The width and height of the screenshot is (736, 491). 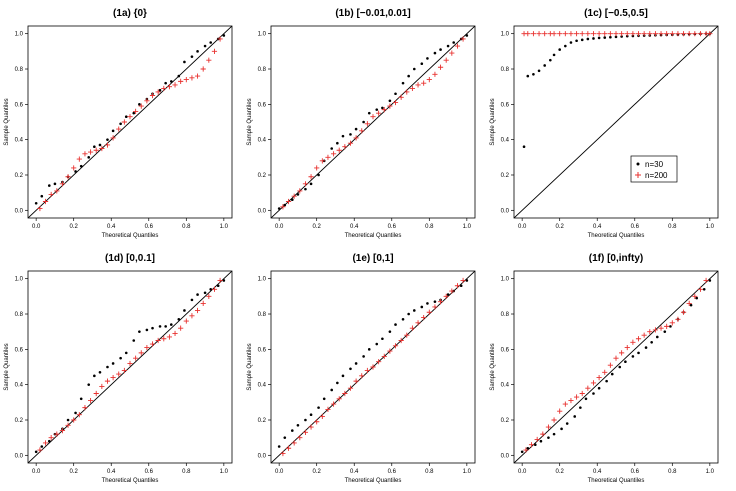 I want to click on x-tick-label: 0.6, so click(x=392, y=227).